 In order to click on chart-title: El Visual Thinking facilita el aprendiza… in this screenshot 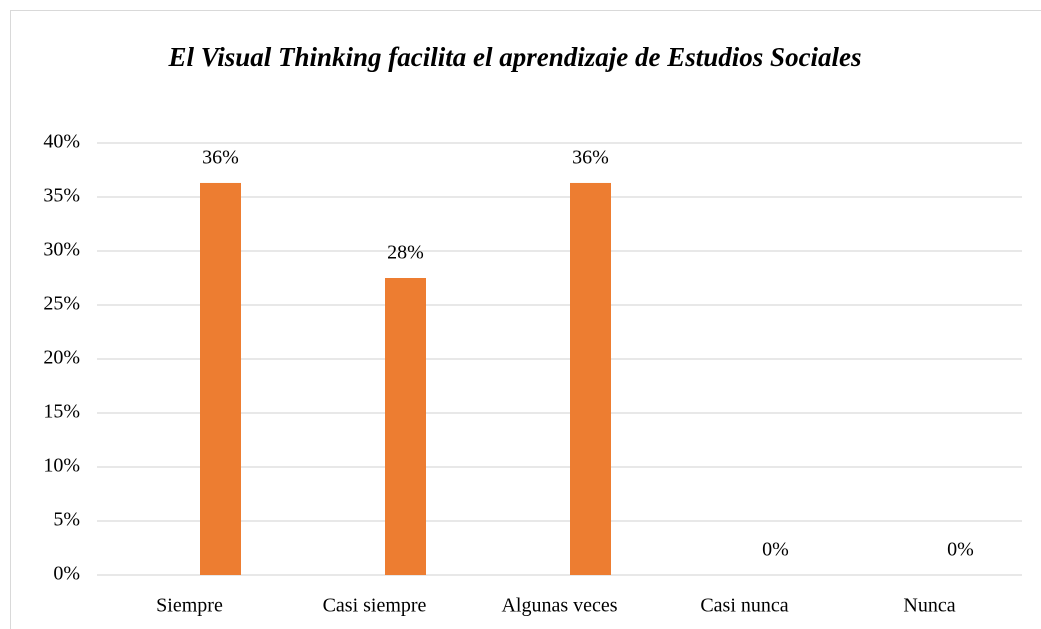, I will do `click(515, 57)`.